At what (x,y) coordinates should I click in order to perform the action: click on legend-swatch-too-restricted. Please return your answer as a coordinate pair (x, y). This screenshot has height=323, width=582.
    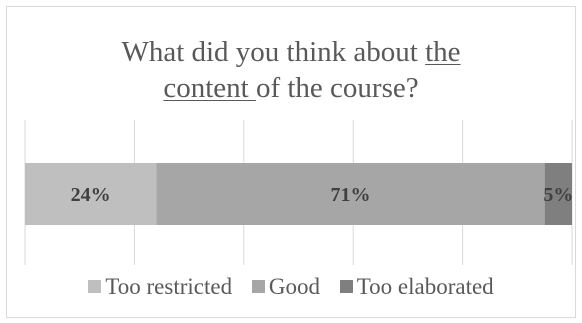
    Looking at the image, I should click on (95, 286).